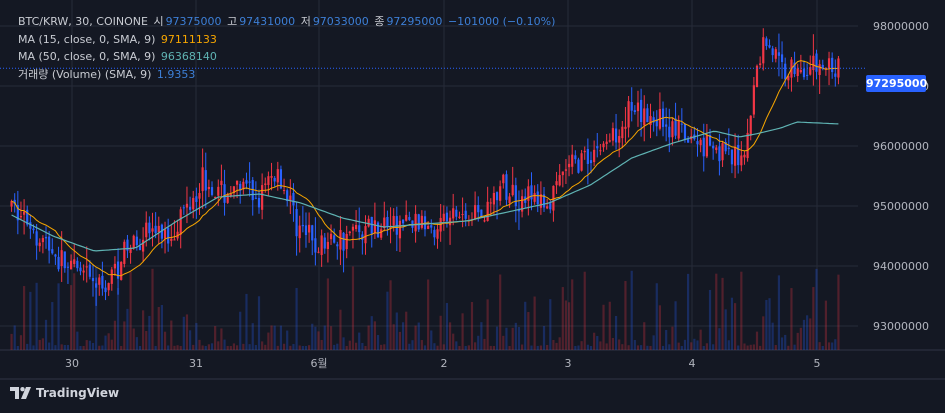 The height and width of the screenshot is (413, 945). Describe the element at coordinates (287, 40) in the screenshot. I see `legend-ma15-row: MA (15, close, 0, SMA, 9) 97111133` at that location.